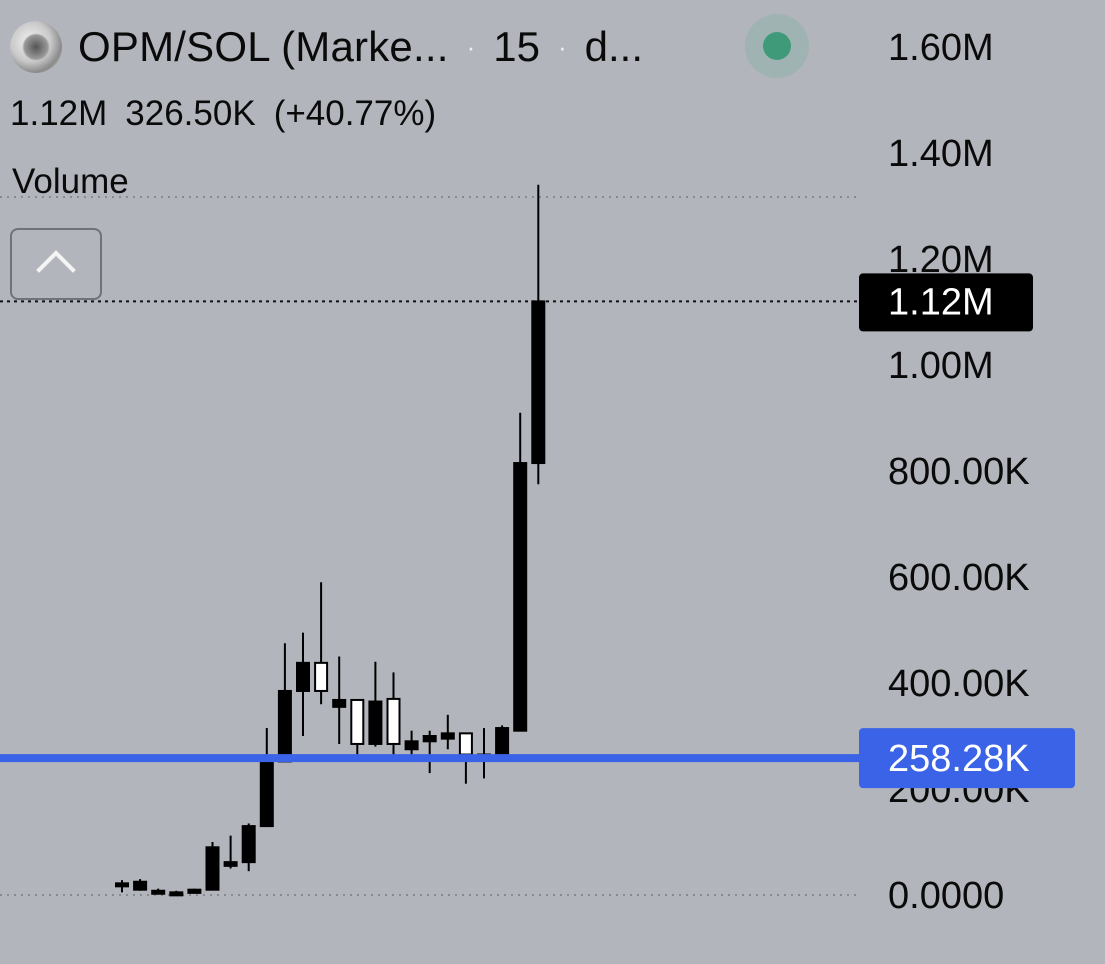 This screenshot has width=1105, height=964. I want to click on y-tick-label: 1.00M, so click(941, 366).